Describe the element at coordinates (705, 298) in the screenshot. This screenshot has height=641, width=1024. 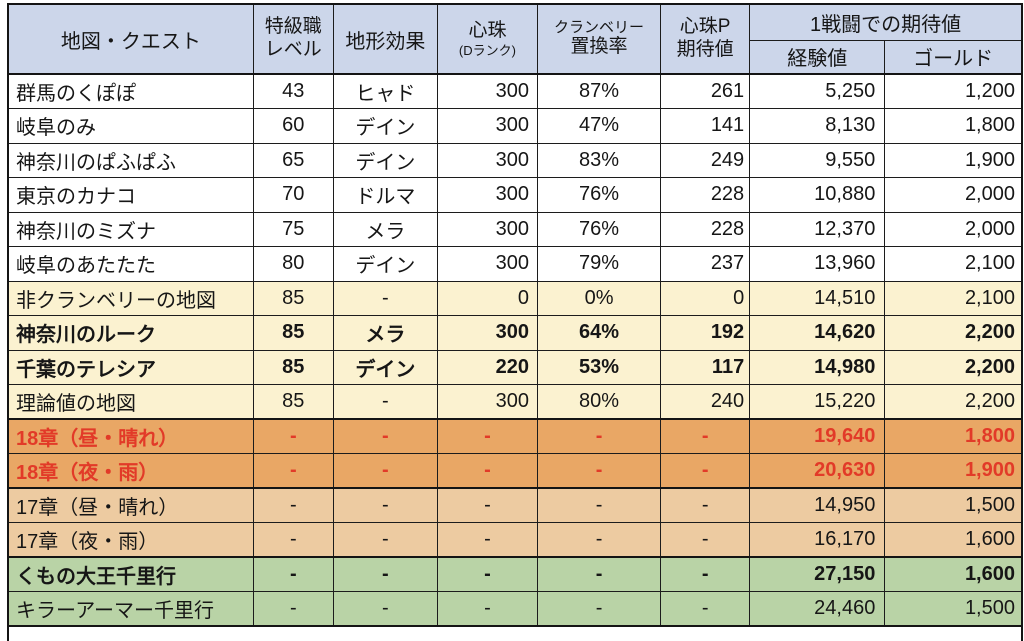
I see `cell-pearl-p: 0` at that location.